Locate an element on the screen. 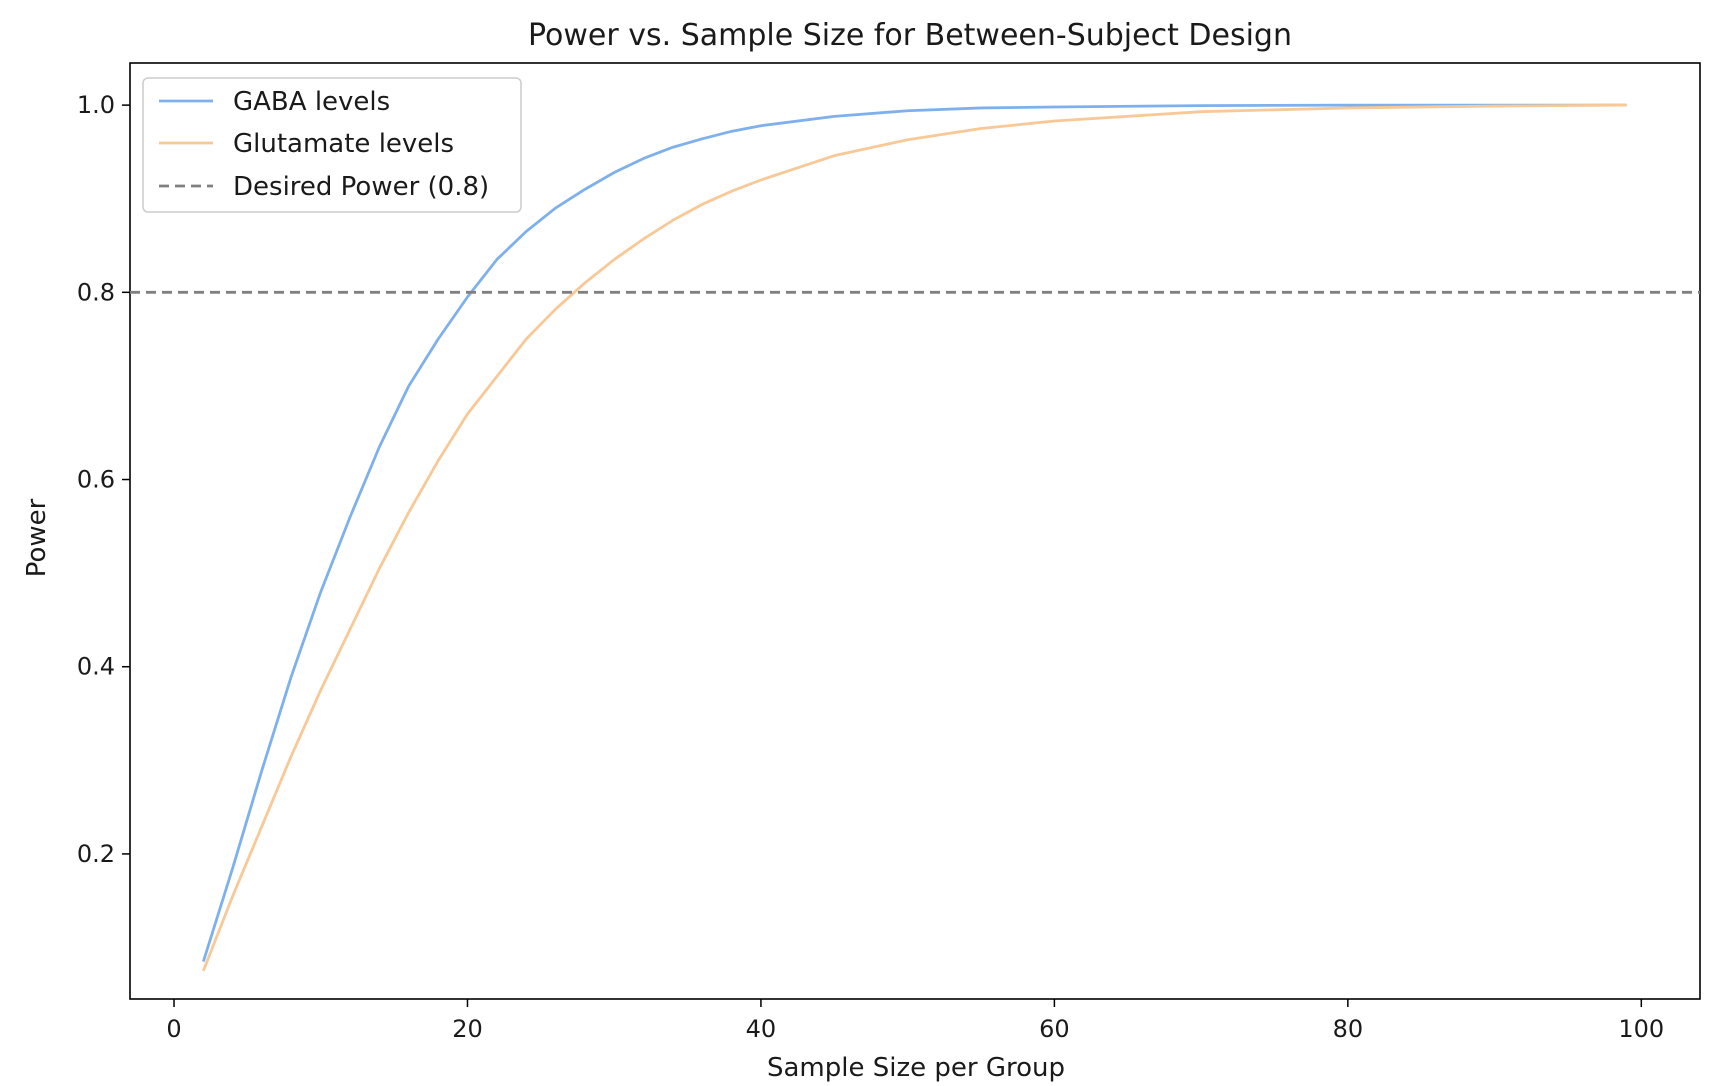  y-tick-label: 0.2 is located at coordinates (96, 854).